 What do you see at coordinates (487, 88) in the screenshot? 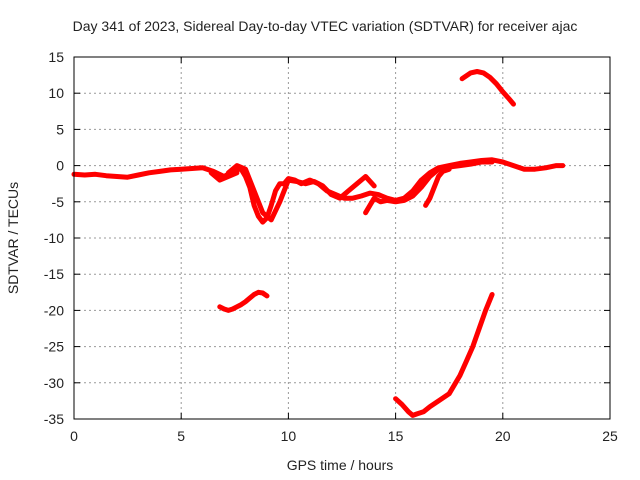
I see `series-upper-arc` at bounding box center [487, 88].